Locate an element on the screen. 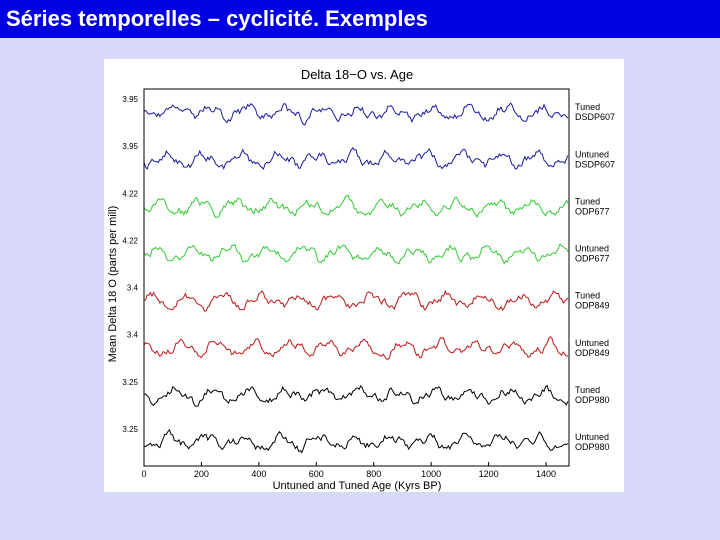 The width and height of the screenshot is (720, 540). legend-entry: Untuned ODP980 is located at coordinates (592, 442).